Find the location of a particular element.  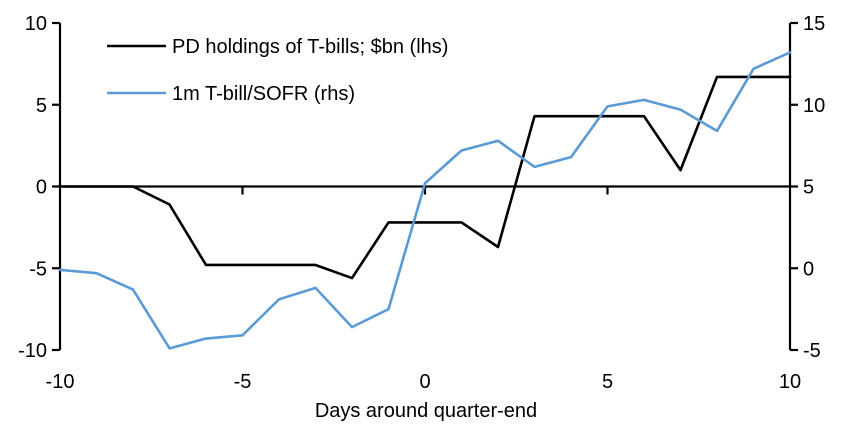

y-right-tick-label: -5 is located at coordinates (812, 351).